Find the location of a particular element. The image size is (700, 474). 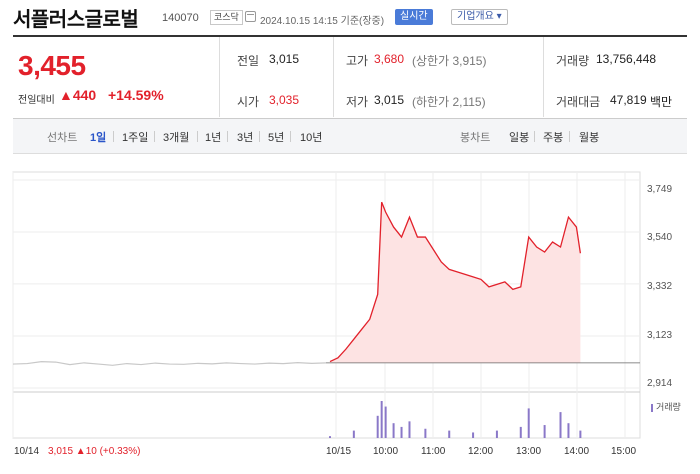

y-tick: 3,332 is located at coordinates (660, 286).